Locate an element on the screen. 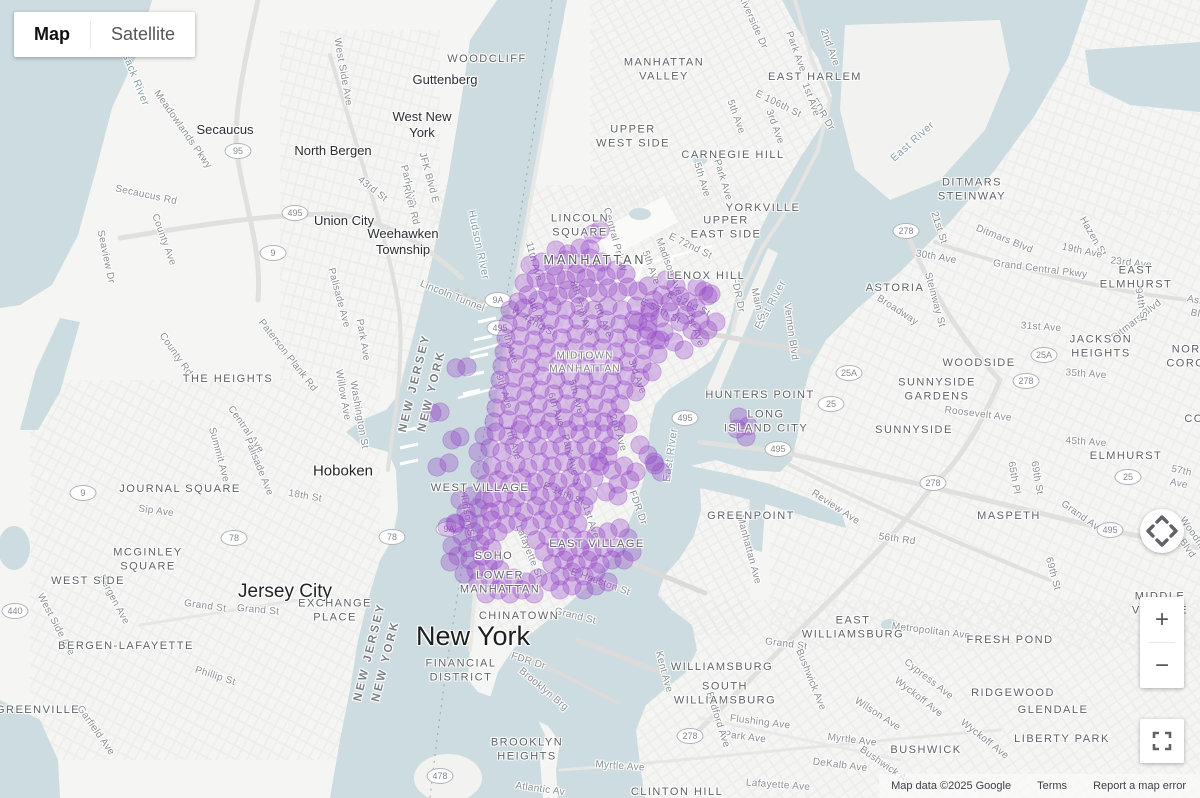  place-label: LINCOLN SQUARE is located at coordinates (580, 225).